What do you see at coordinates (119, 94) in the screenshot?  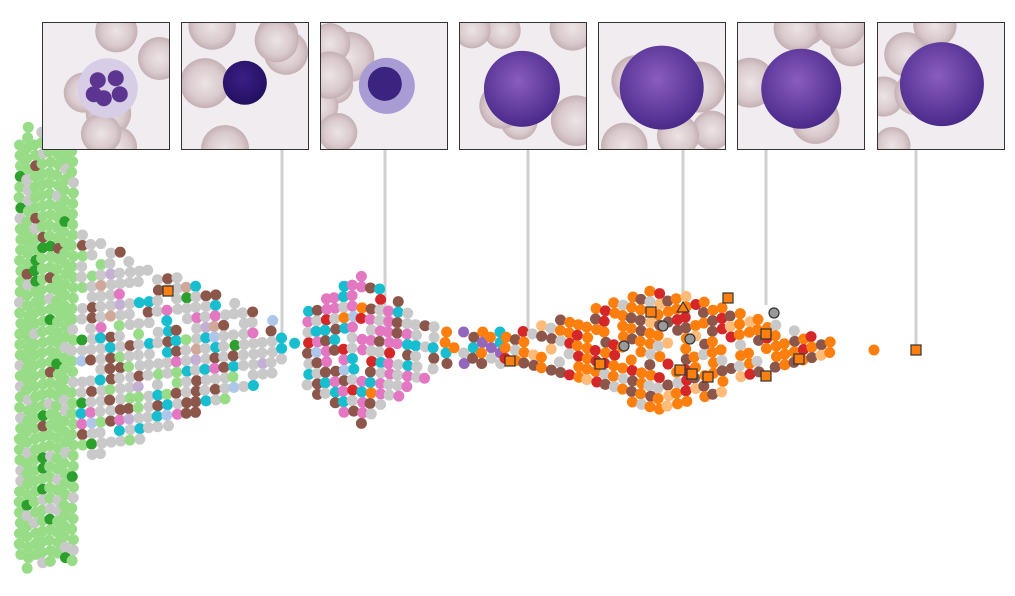 I see `nucleus-lobe` at bounding box center [119, 94].